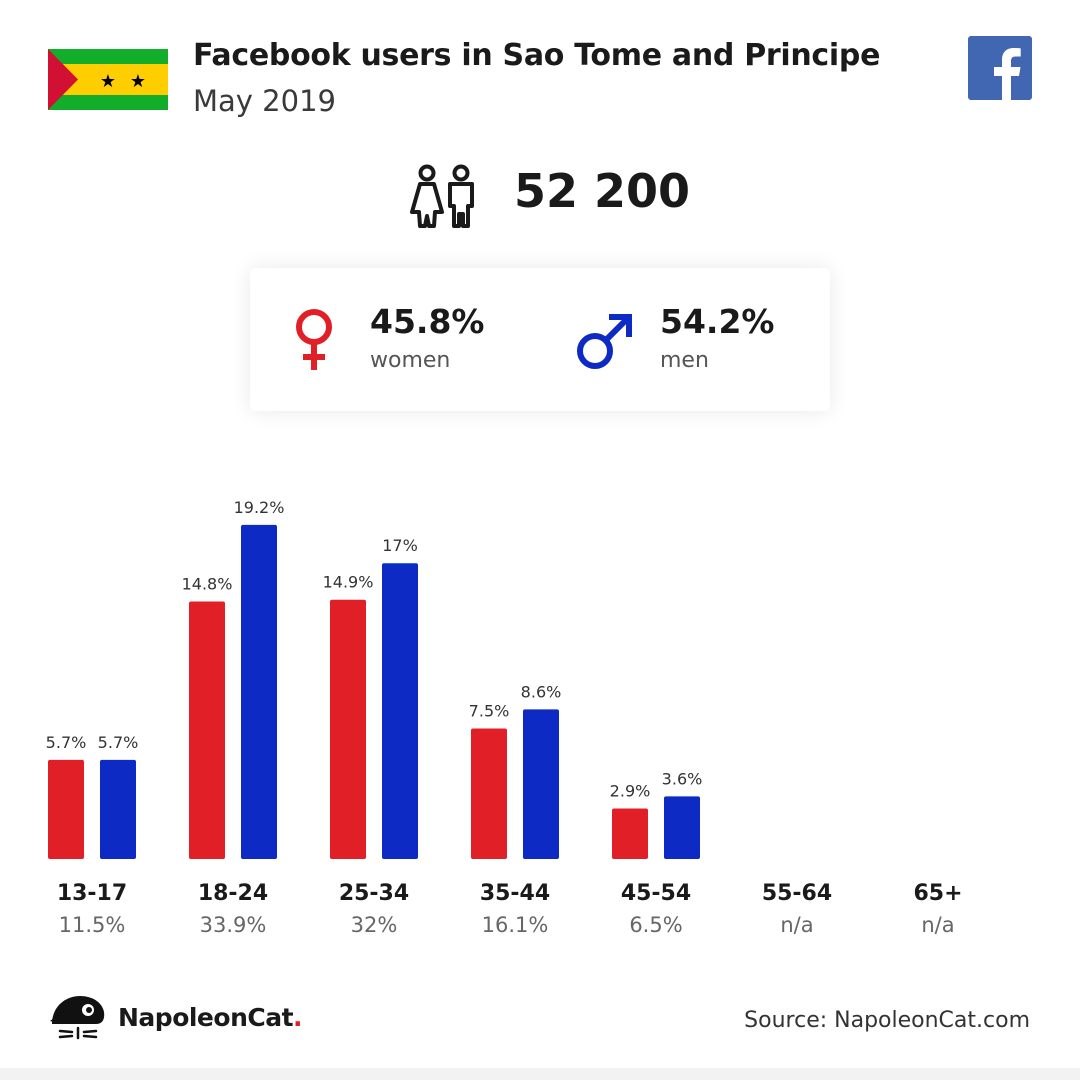 Image resolution: width=1080 pixels, height=1080 pixels. What do you see at coordinates (400, 545) in the screenshot?
I see `men-value-label-25-34: 17%` at bounding box center [400, 545].